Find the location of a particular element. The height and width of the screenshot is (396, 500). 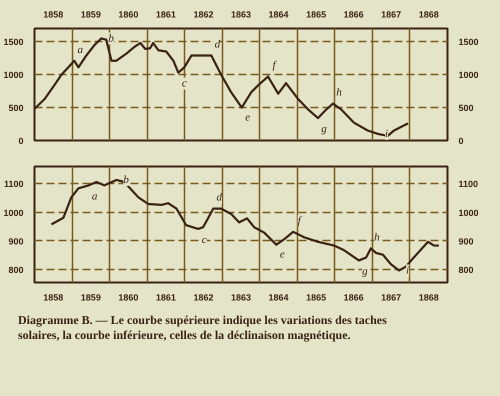

y2-tick-label: 1500 is located at coordinates (468, 42).